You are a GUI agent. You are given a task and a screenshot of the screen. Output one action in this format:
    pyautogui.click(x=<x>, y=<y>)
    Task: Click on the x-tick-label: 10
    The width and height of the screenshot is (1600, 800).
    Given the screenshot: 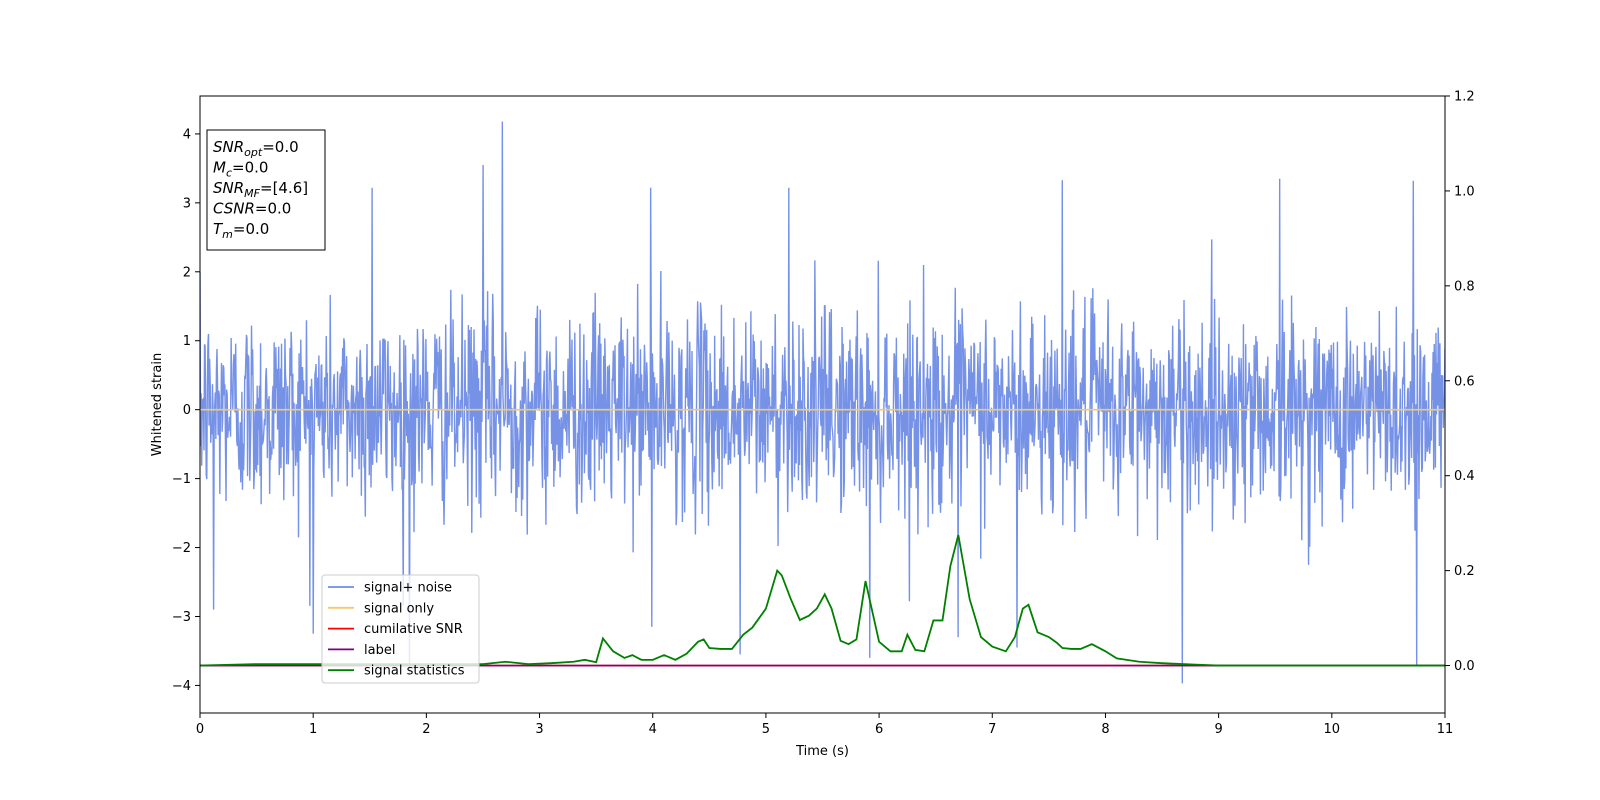 What is the action you would take?
    pyautogui.click(x=1332, y=729)
    